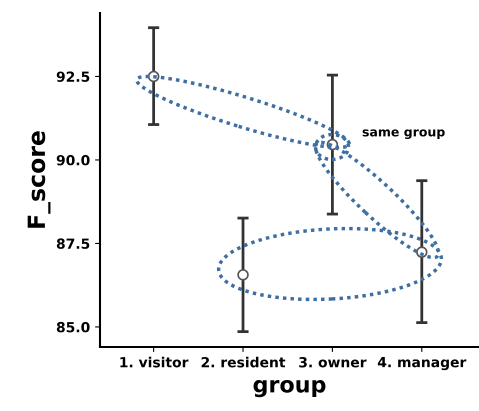 This screenshot has height=411, width=479. Describe the element at coordinates (244, 362) in the screenshot. I see `x-tick-label: 2. resident` at that location.